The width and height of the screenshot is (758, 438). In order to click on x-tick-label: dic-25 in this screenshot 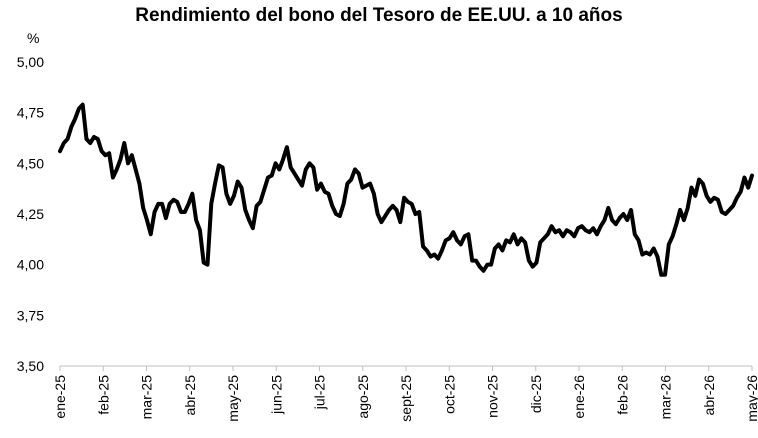, I will do `click(536, 394)`.